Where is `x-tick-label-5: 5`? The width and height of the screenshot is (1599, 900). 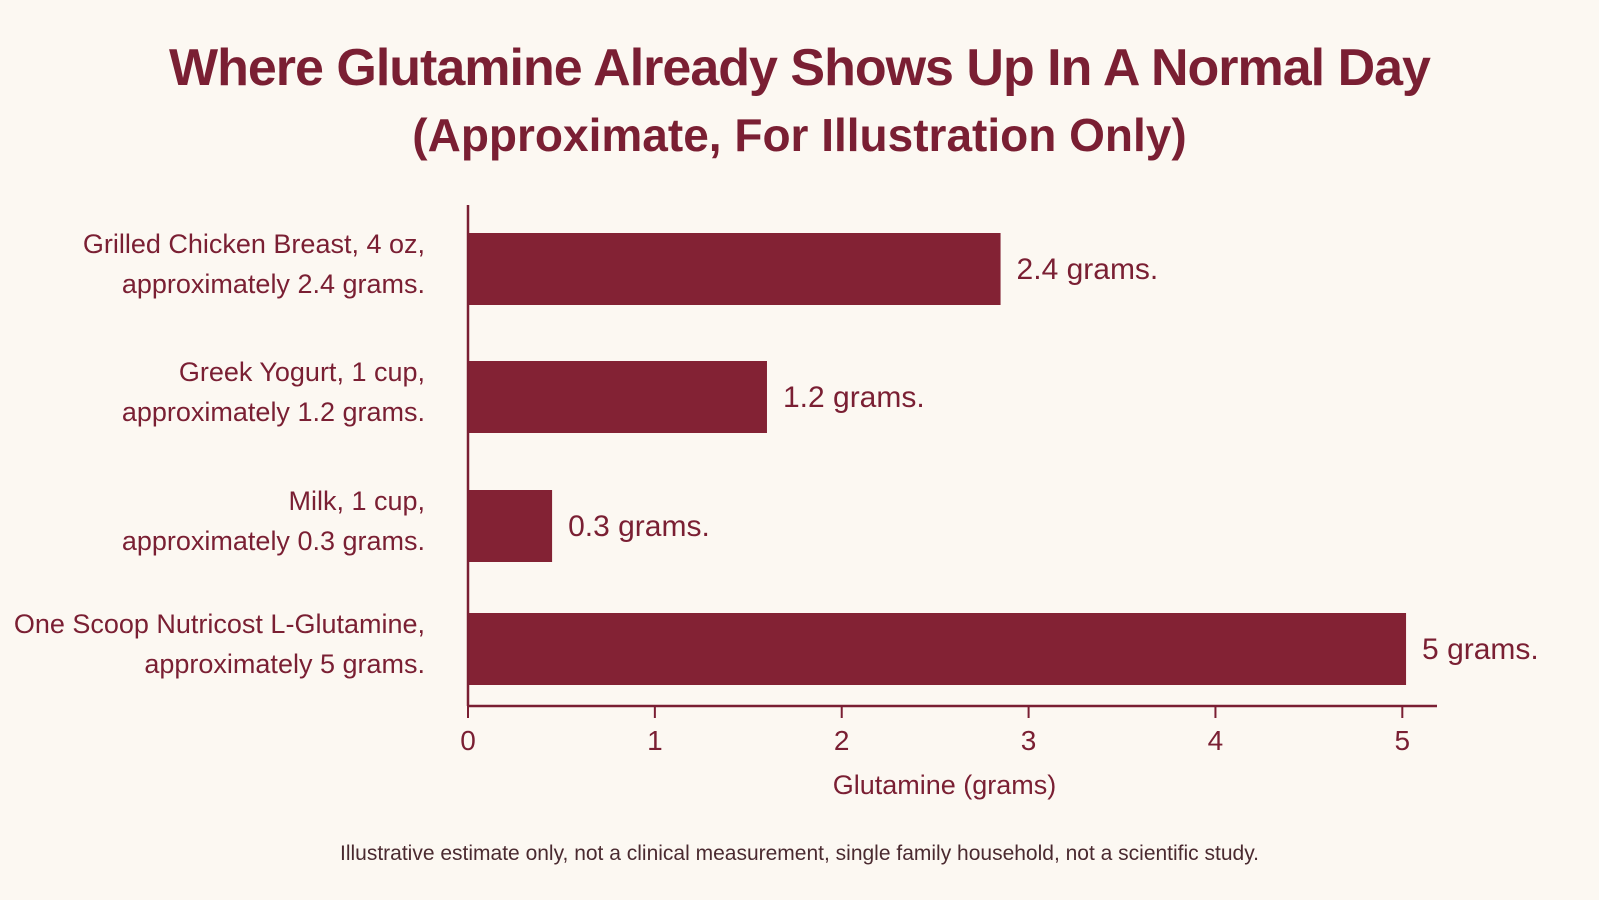
x-tick-label-5: 5 is located at coordinates (1403, 740).